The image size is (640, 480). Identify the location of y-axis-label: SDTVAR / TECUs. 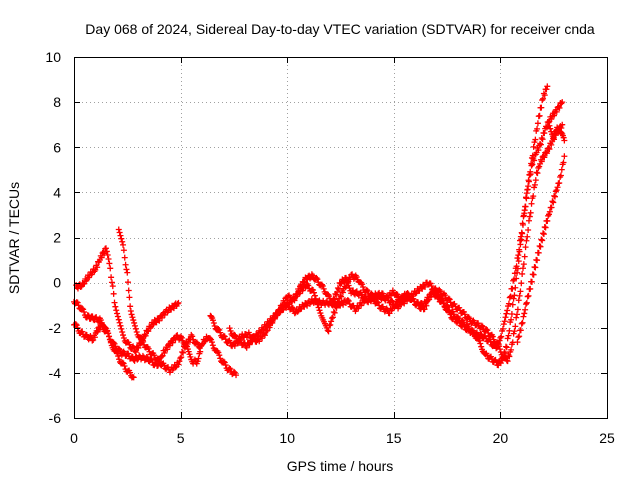
(14, 238).